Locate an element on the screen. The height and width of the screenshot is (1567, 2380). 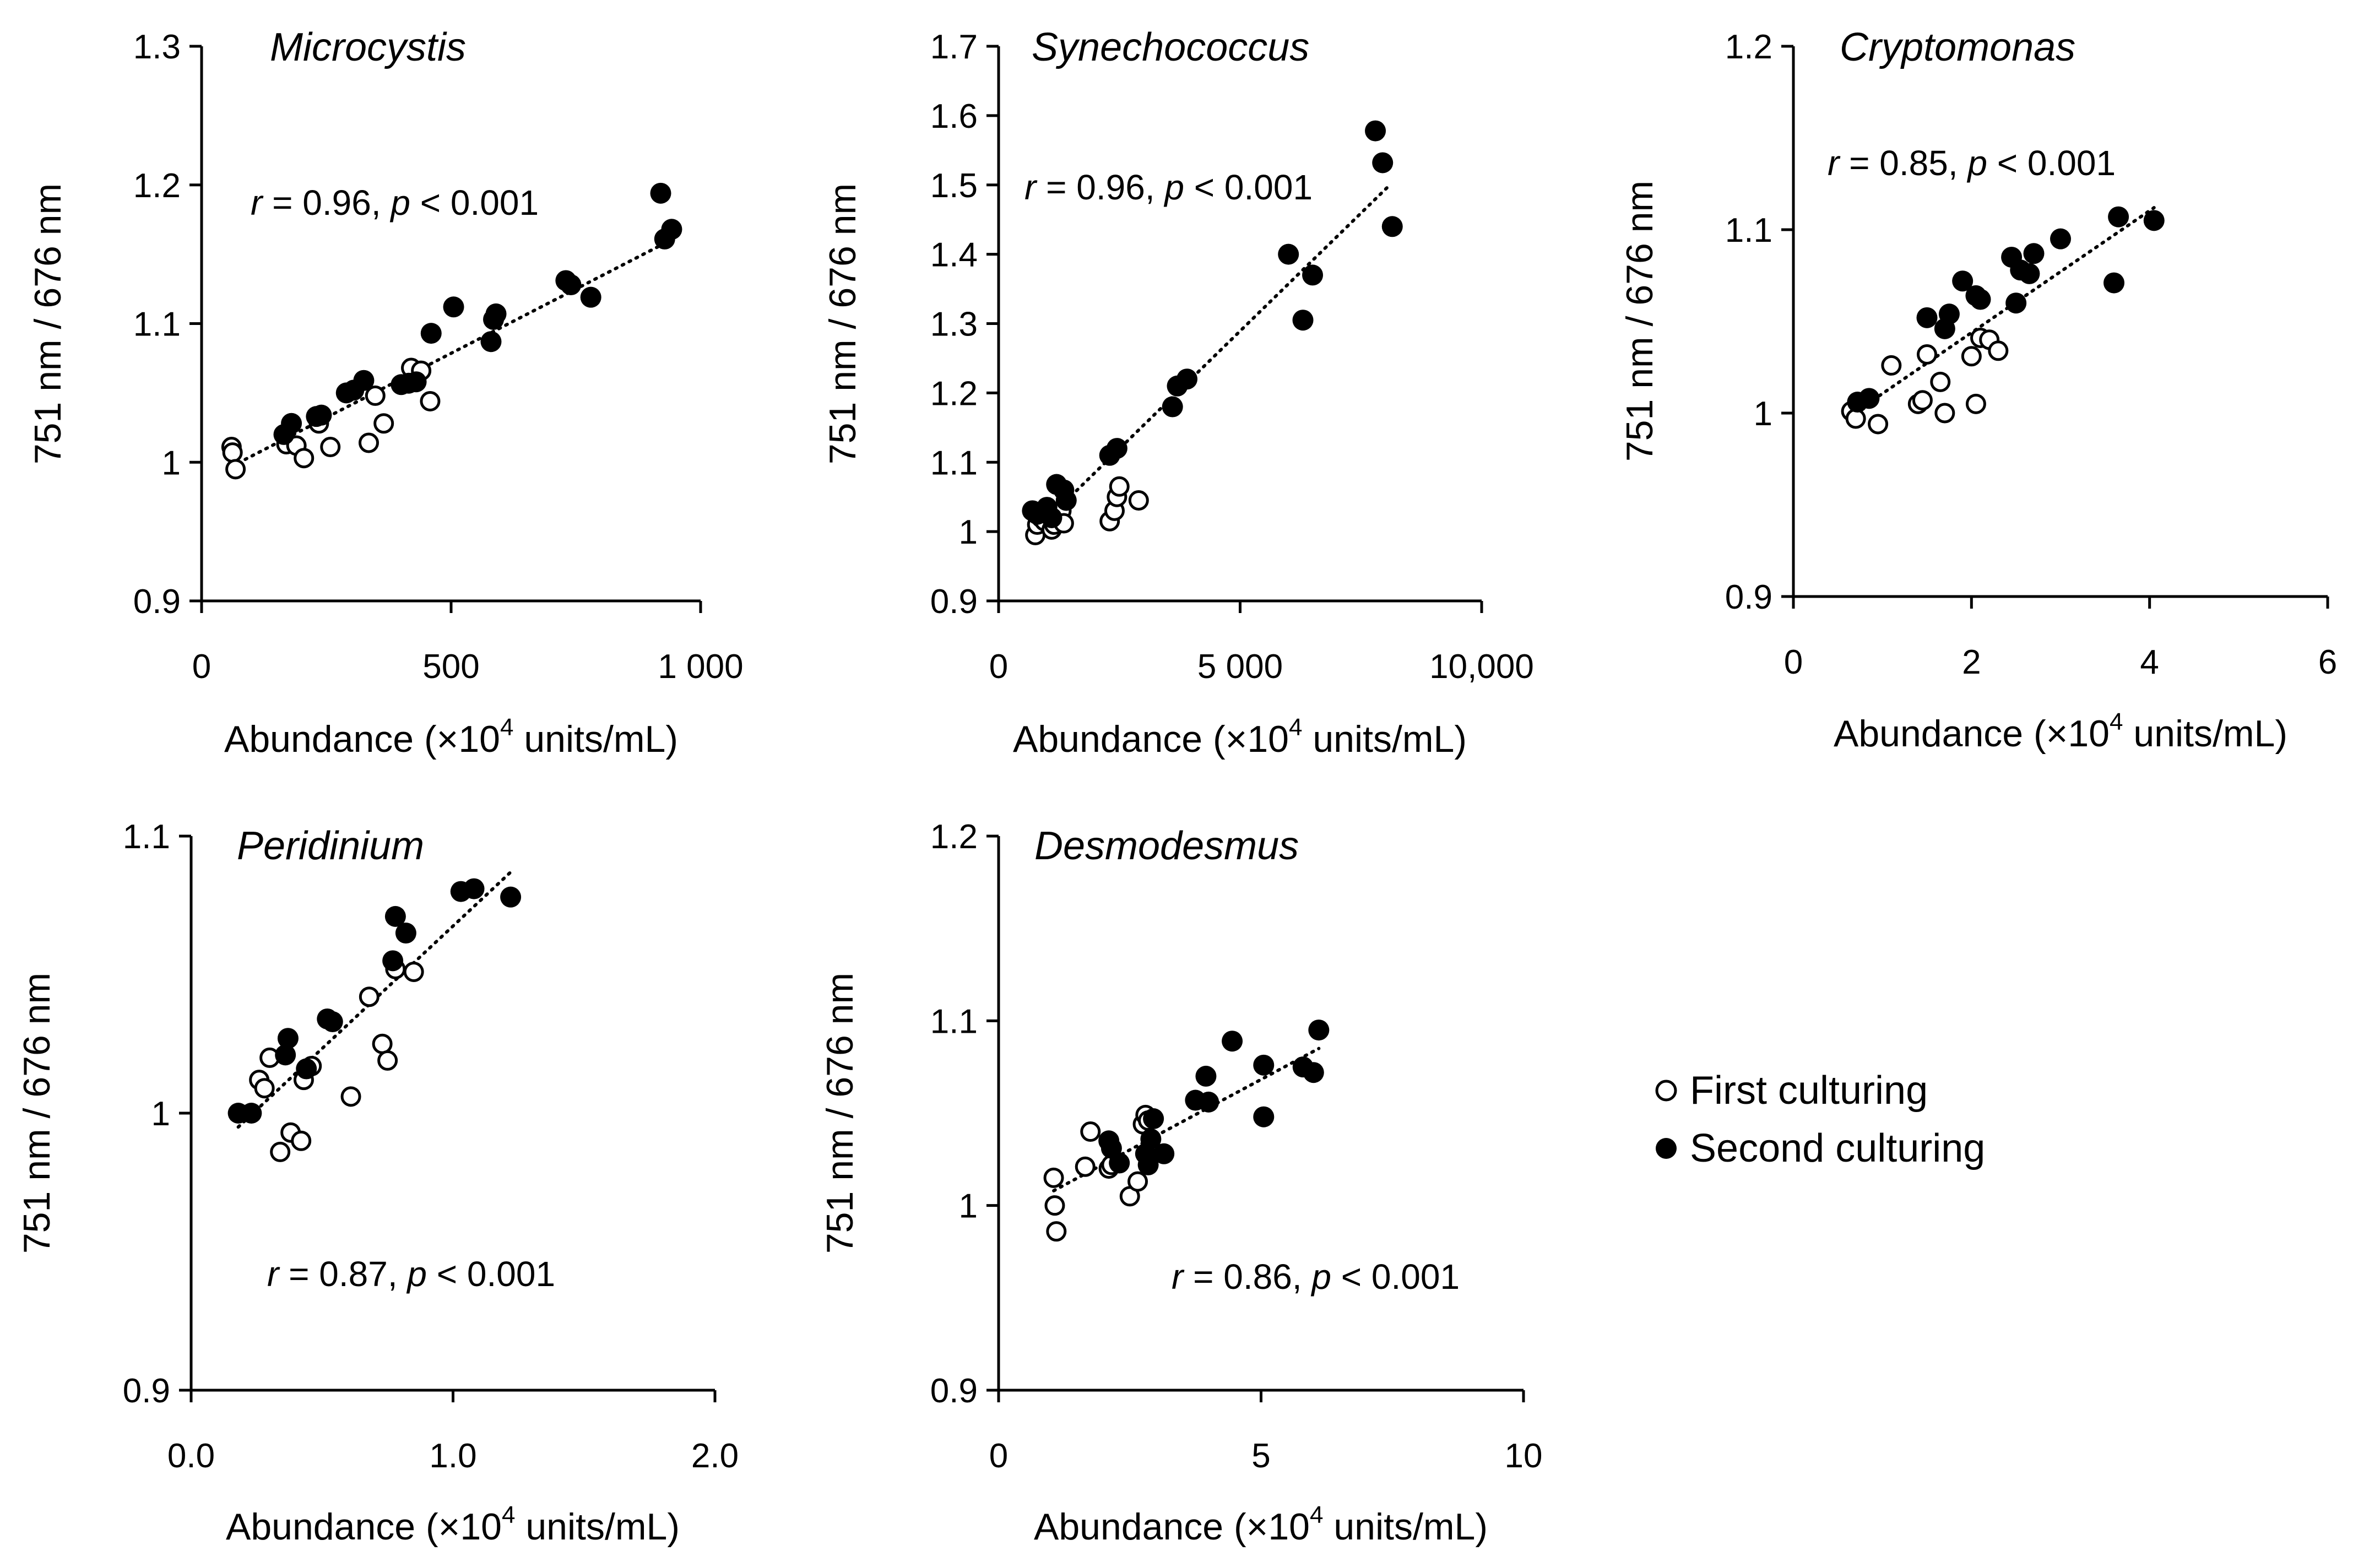
stat-r-value: = 0.87, is located at coordinates (343, 1274).